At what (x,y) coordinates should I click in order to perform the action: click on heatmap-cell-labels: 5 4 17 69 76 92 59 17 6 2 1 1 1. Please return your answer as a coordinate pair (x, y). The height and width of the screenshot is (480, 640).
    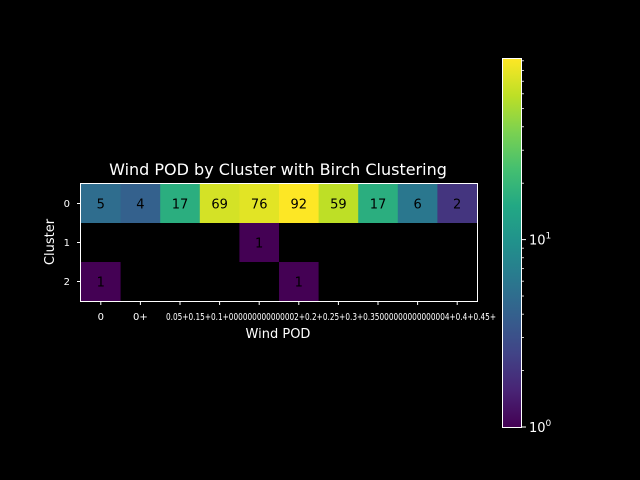
    Looking at the image, I should click on (279, 244).